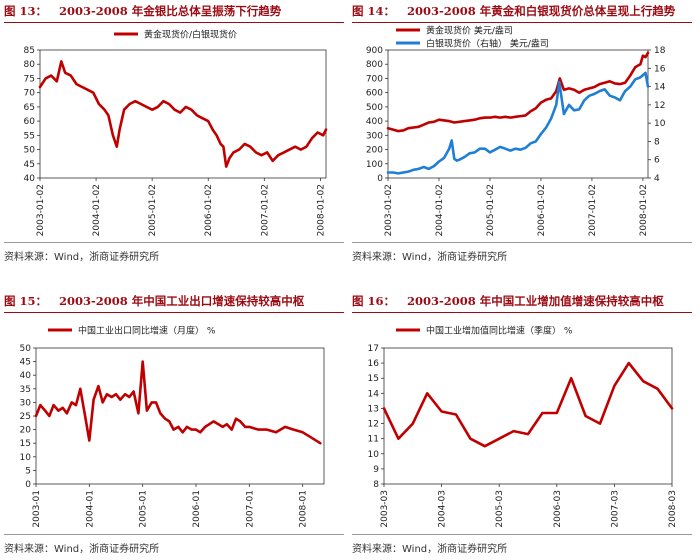 Image resolution: width=700 pixels, height=560 pixels. What do you see at coordinates (374, 79) in the screenshot?
I see `y-tick-label: 700` at bounding box center [374, 79].